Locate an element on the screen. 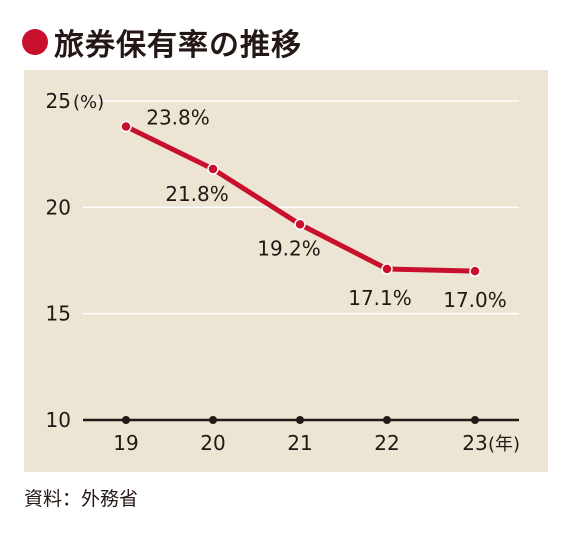  data-label: 23.8% is located at coordinates (178, 118).